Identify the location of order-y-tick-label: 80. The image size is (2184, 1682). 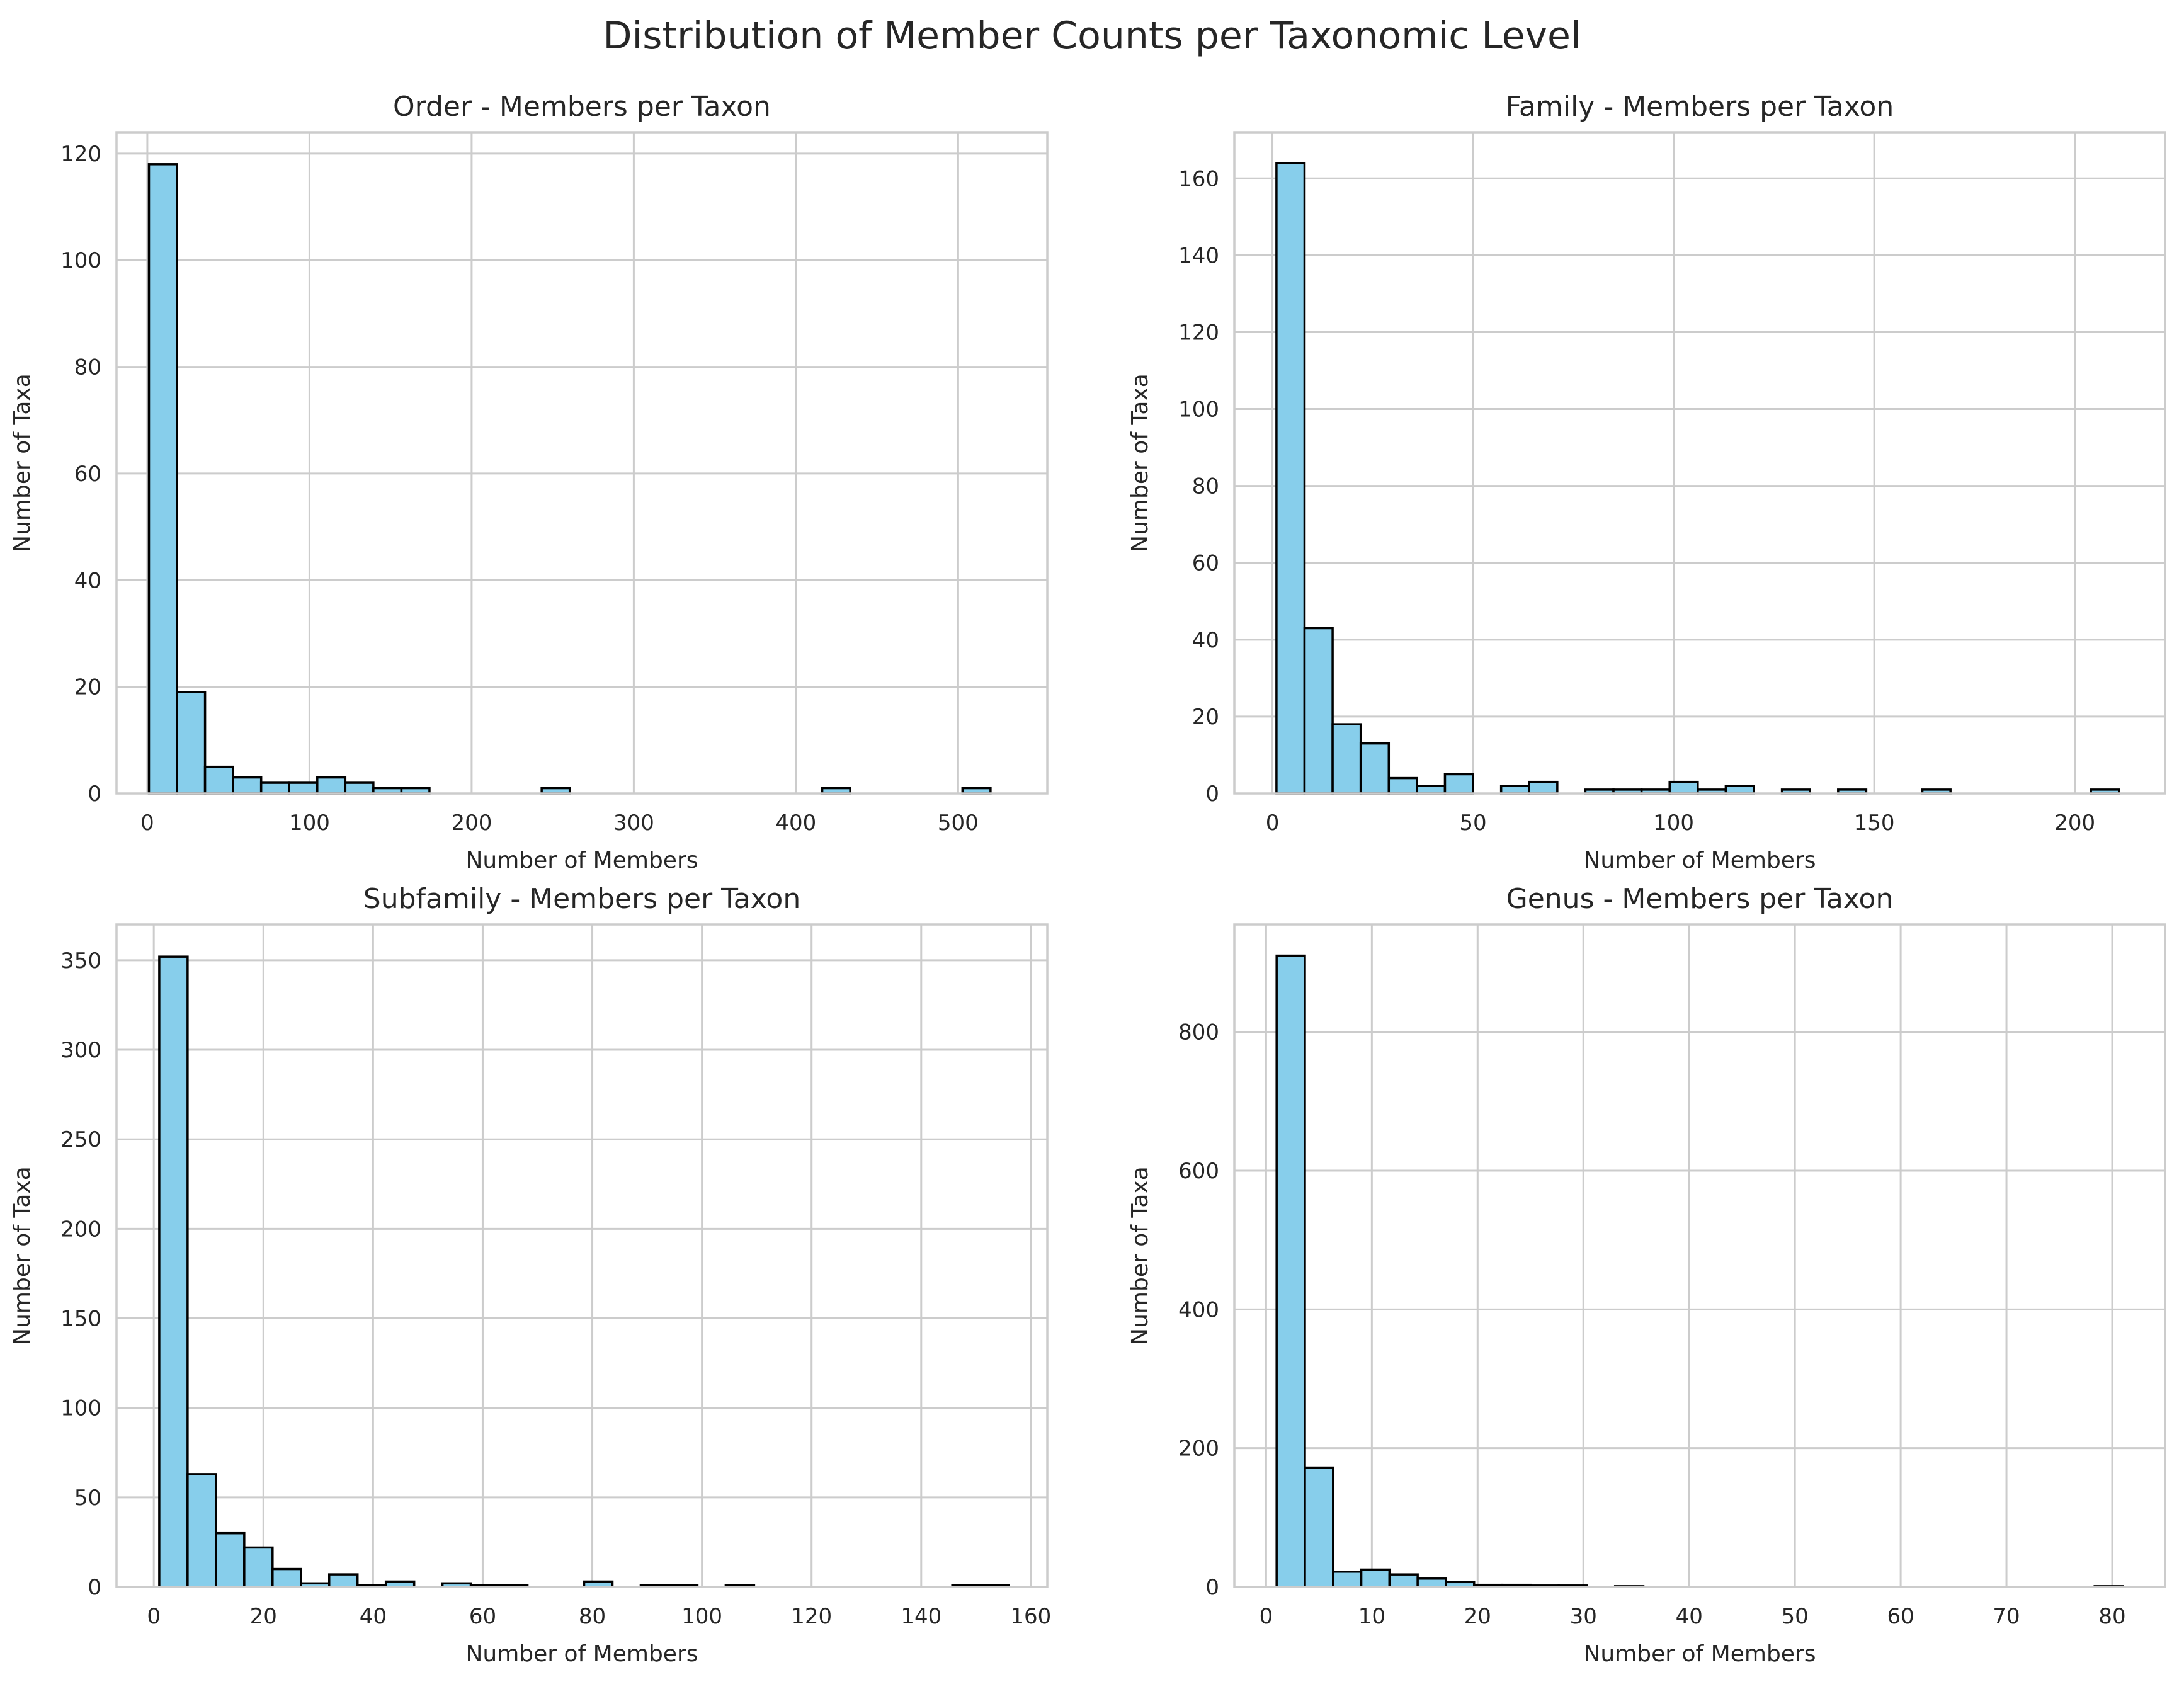
(87, 367).